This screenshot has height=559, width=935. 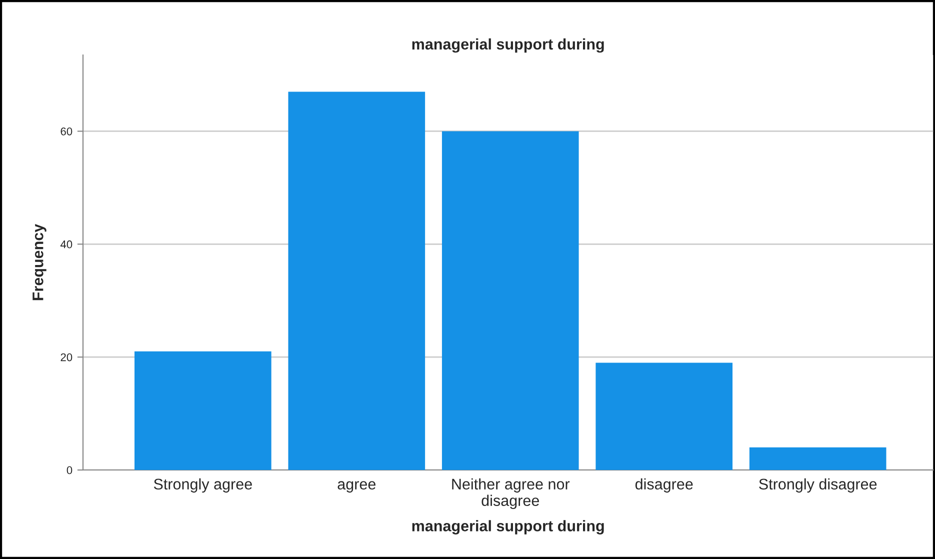 I want to click on y-tick-label: 20, so click(x=66, y=357).